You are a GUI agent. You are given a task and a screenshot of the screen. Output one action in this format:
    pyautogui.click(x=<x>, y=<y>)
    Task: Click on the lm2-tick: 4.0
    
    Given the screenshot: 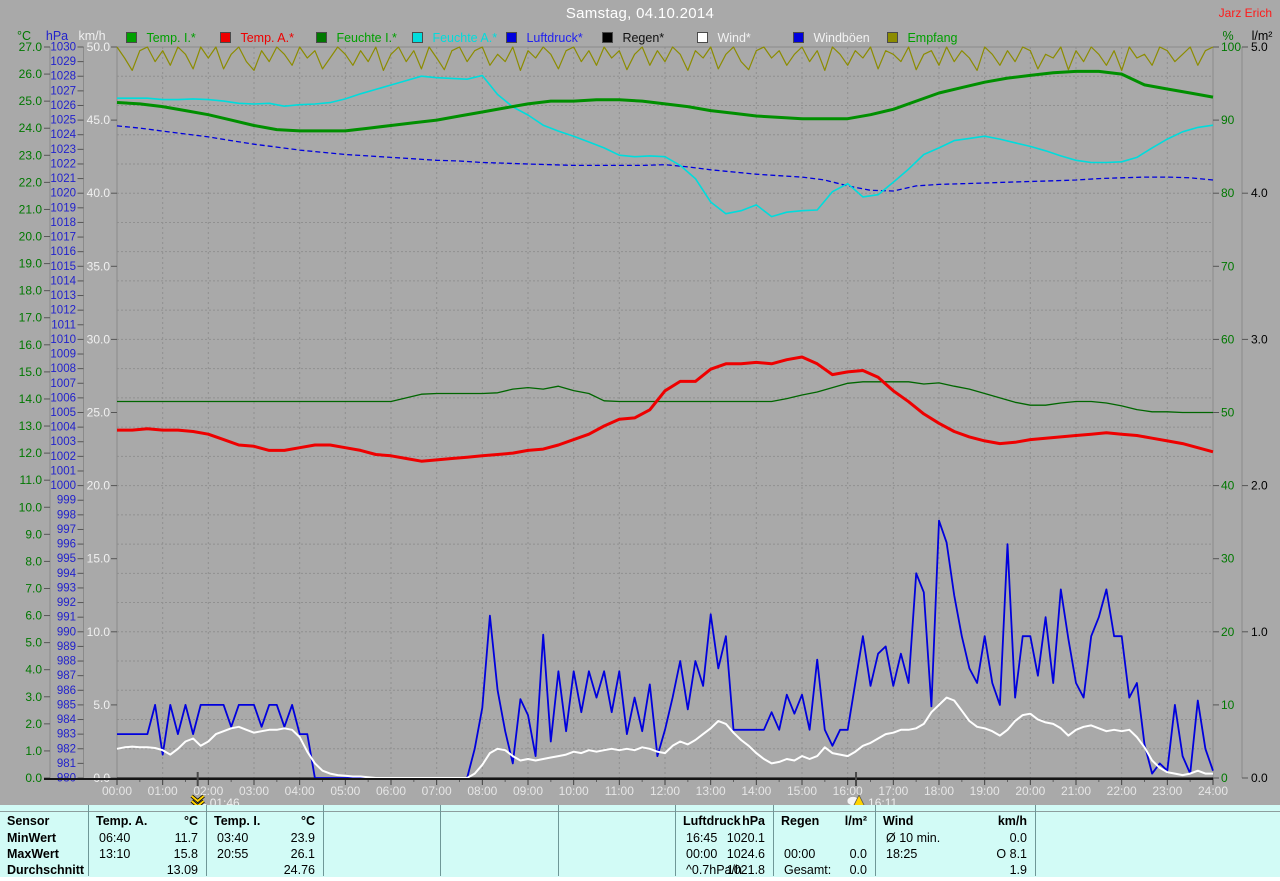 What is the action you would take?
    pyautogui.click(x=1259, y=193)
    